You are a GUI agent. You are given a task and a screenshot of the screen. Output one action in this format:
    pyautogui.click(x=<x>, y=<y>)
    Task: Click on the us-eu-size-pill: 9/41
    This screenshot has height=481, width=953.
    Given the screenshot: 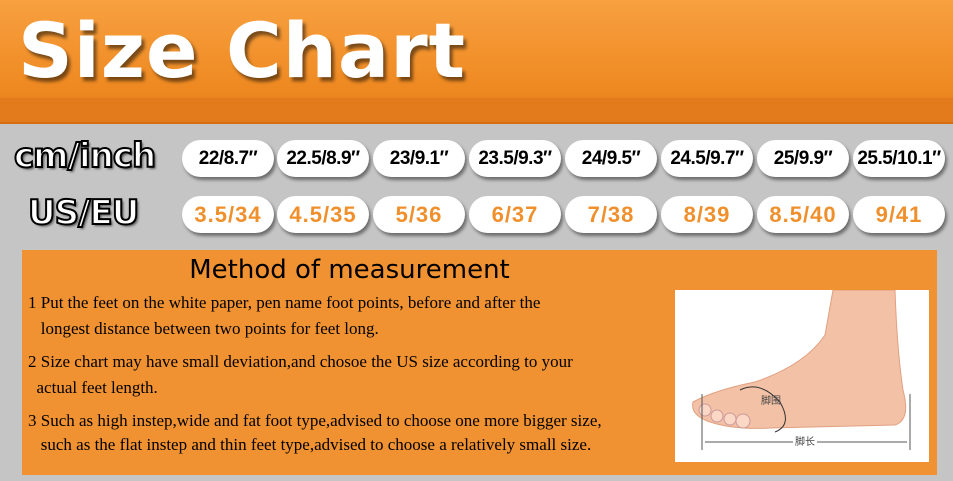 What is the action you would take?
    pyautogui.click(x=899, y=214)
    